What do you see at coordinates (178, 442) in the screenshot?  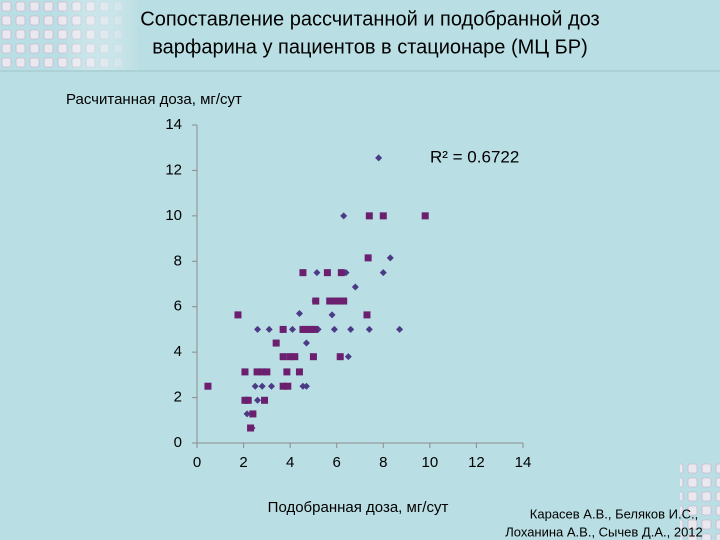 I see `y-tick-label: 0` at bounding box center [178, 442].